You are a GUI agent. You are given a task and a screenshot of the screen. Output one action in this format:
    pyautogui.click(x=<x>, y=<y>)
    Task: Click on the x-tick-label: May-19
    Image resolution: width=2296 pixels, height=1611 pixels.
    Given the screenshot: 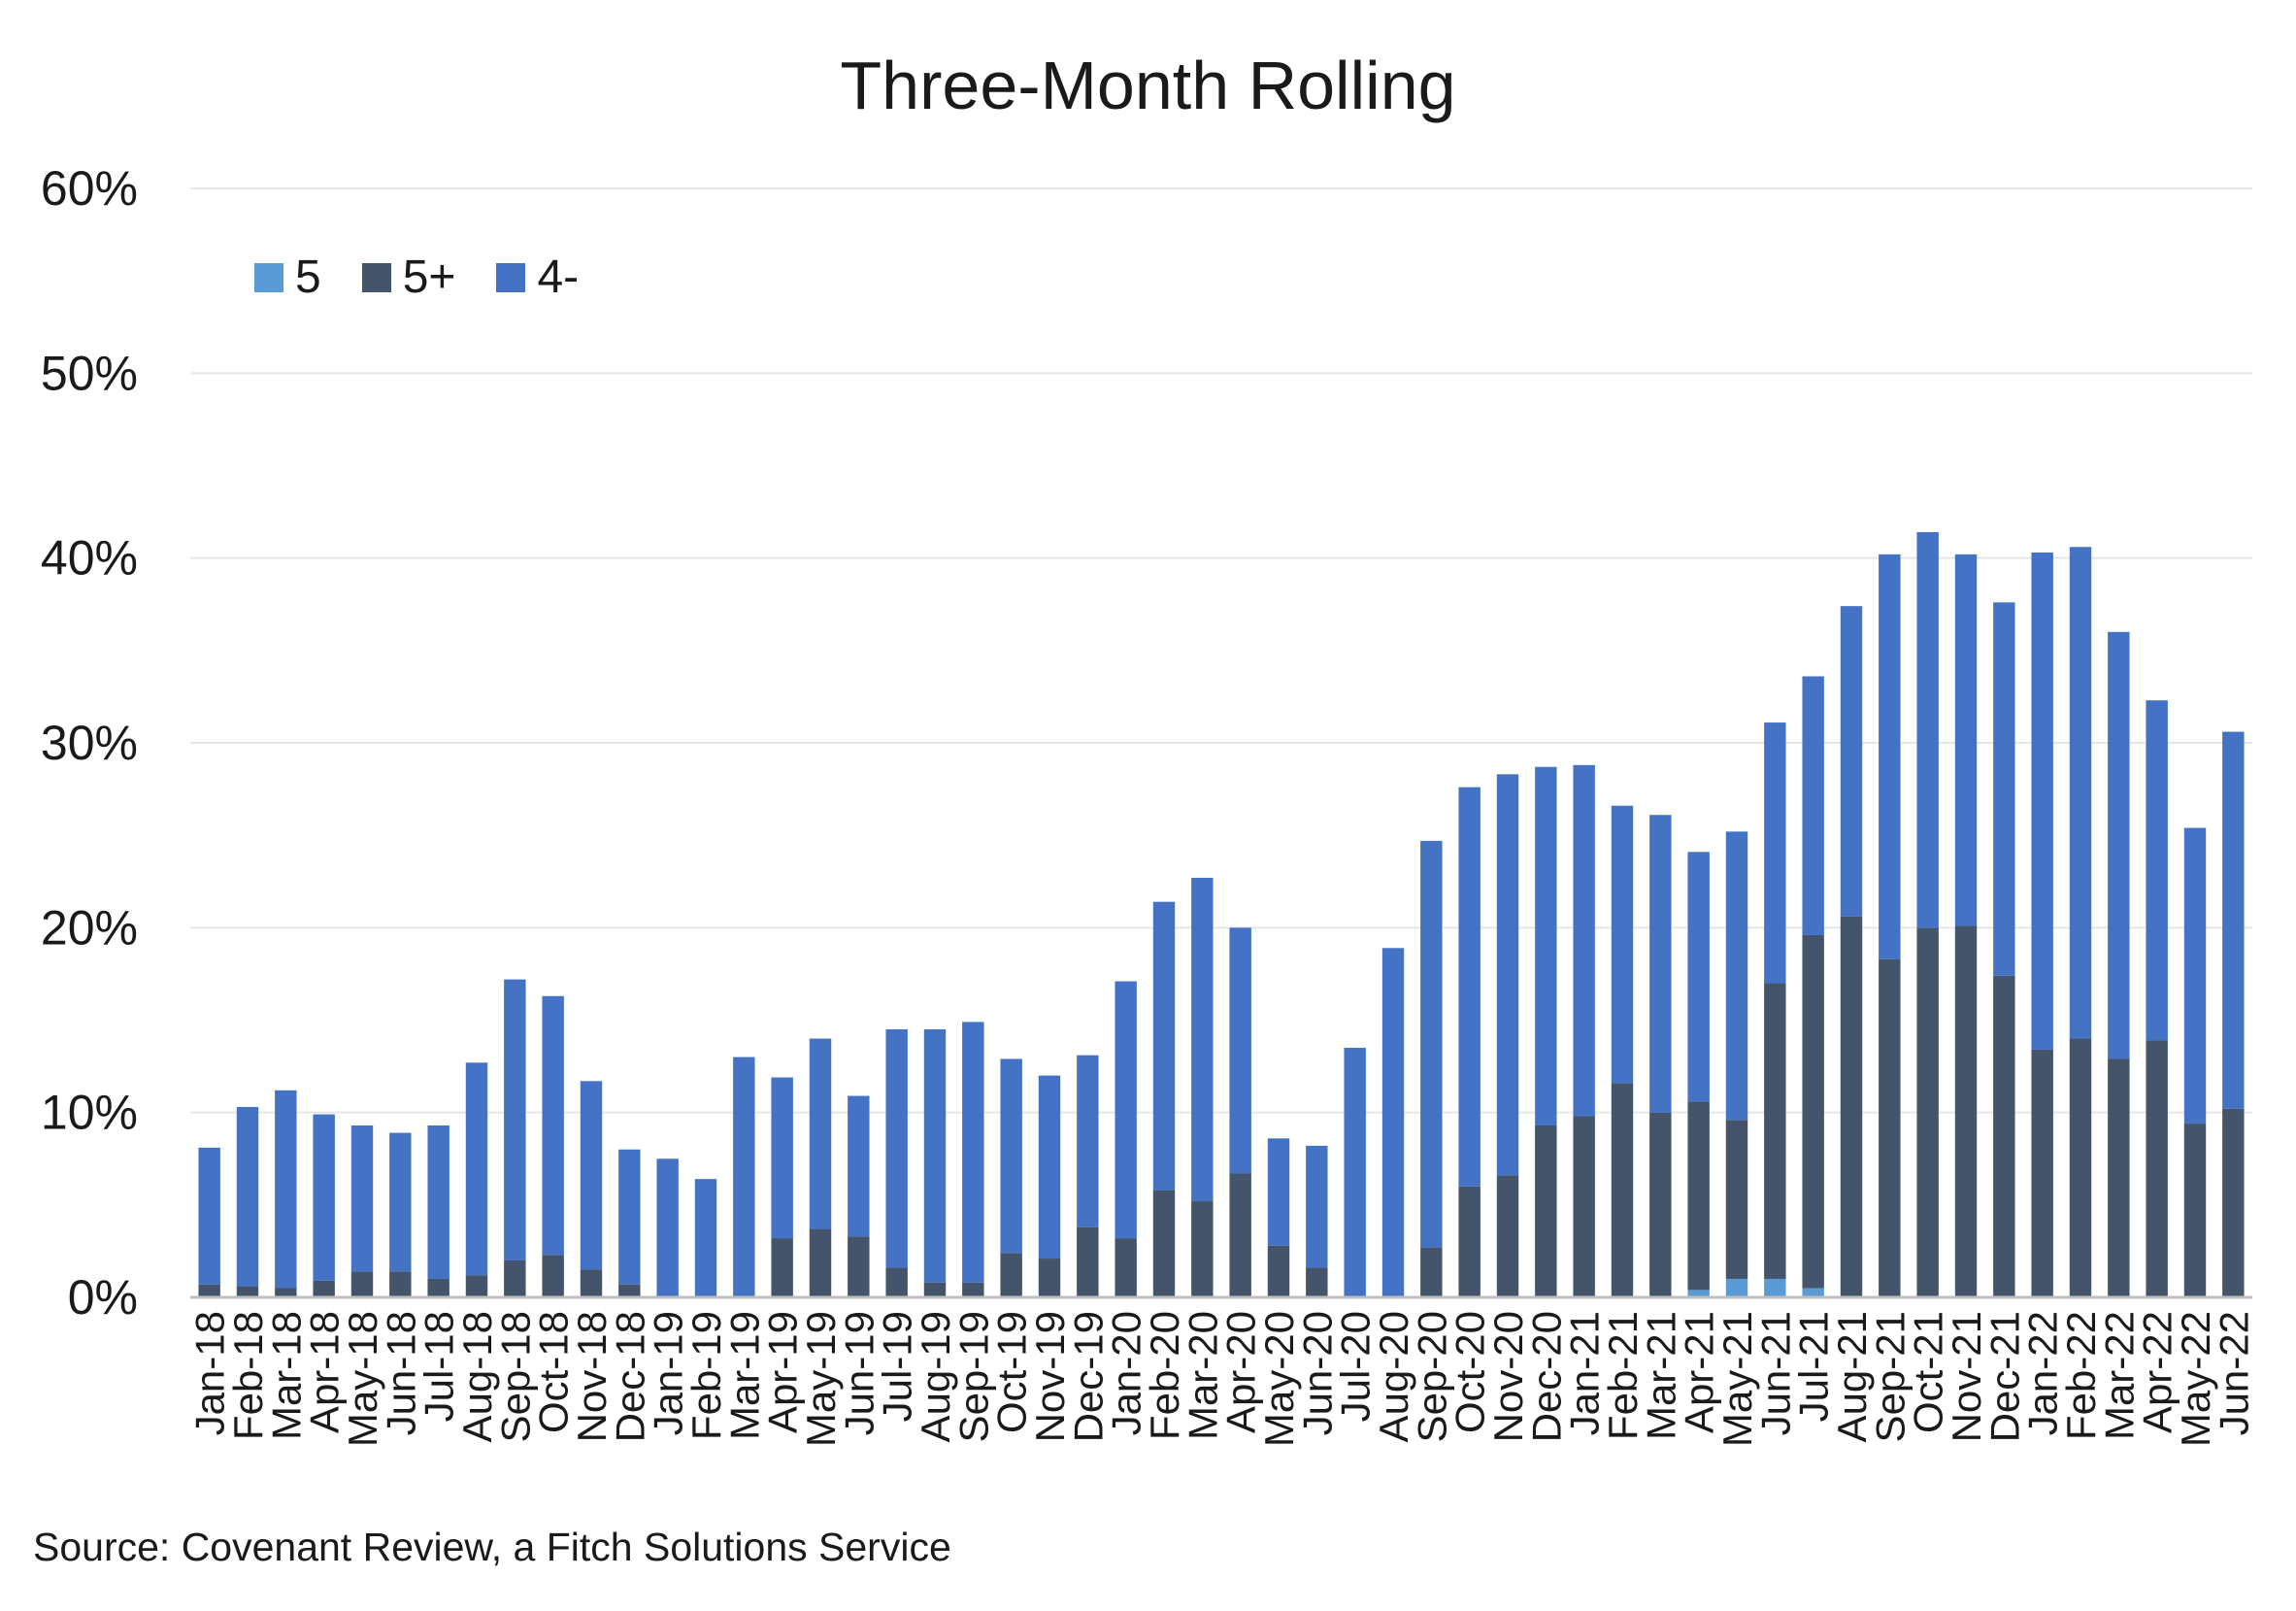 What is the action you would take?
    pyautogui.click(x=821, y=1379)
    